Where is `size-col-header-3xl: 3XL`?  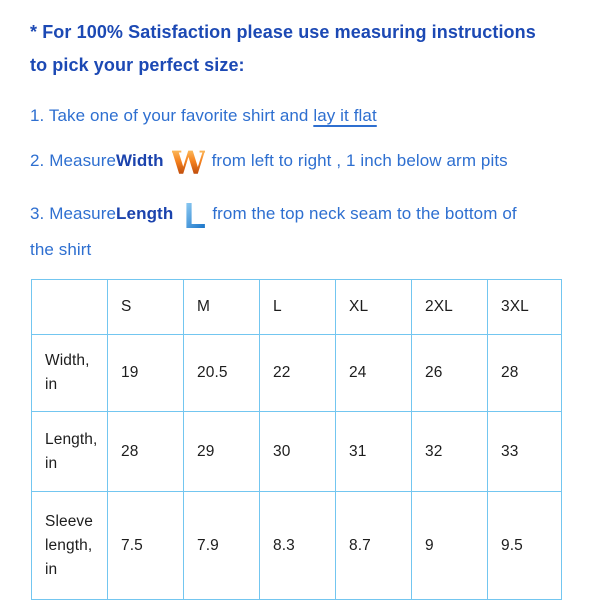 size-col-header-3xl: 3XL is located at coordinates (524, 307).